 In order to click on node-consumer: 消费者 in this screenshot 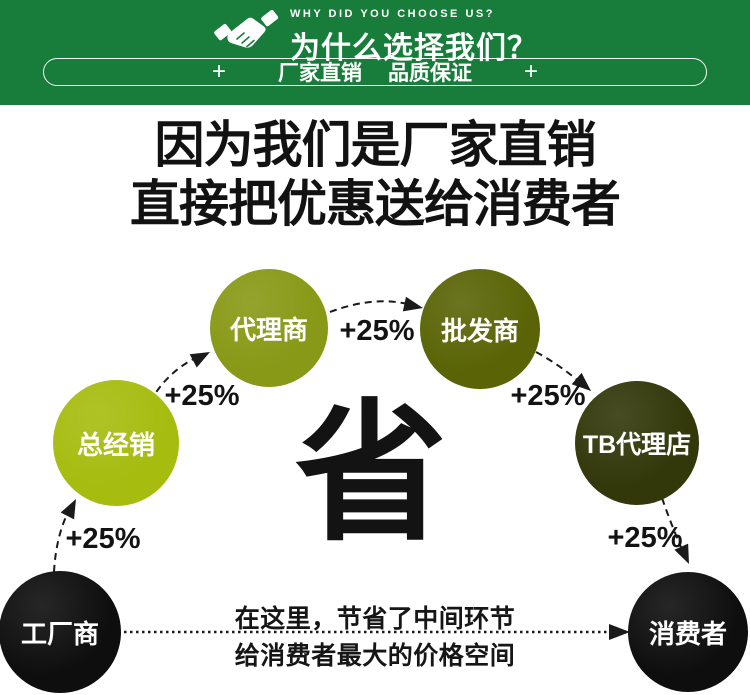, I will do `click(688, 632)`.